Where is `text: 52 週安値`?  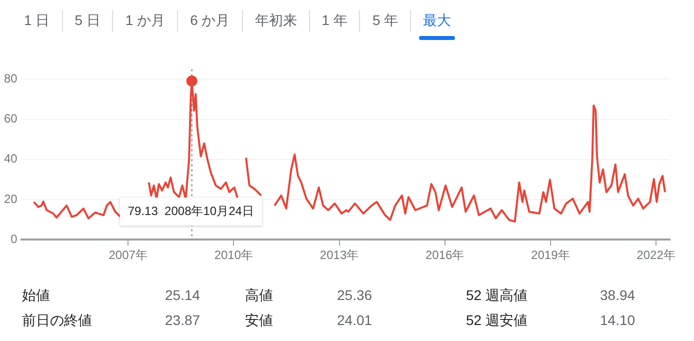
text: 52 週安値 is located at coordinates (497, 321).